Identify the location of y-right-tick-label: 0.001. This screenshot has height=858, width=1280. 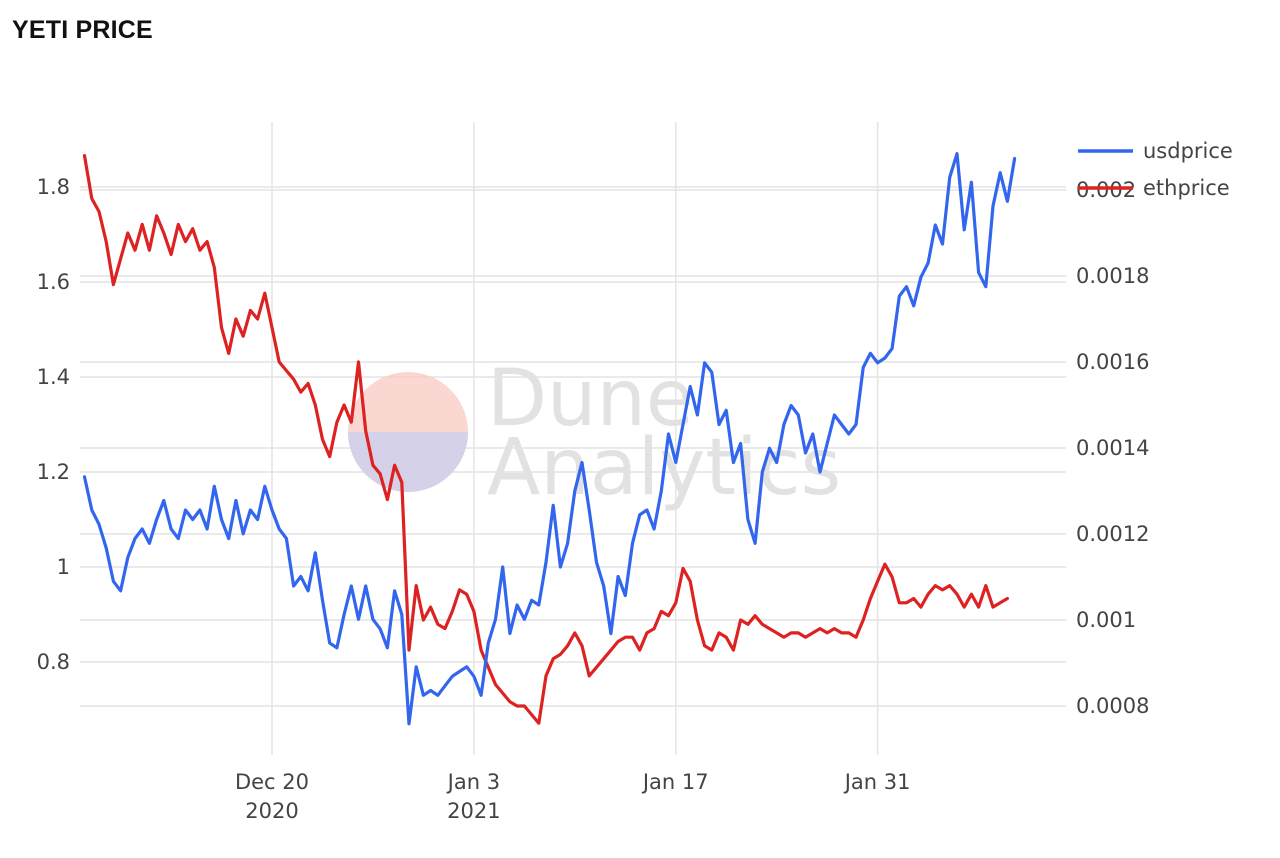
(1106, 620).